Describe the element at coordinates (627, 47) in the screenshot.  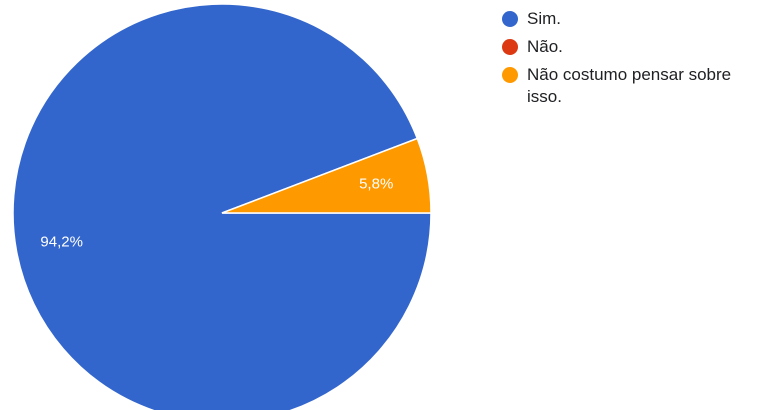
I see `legend-item-nao: Não.` at that location.